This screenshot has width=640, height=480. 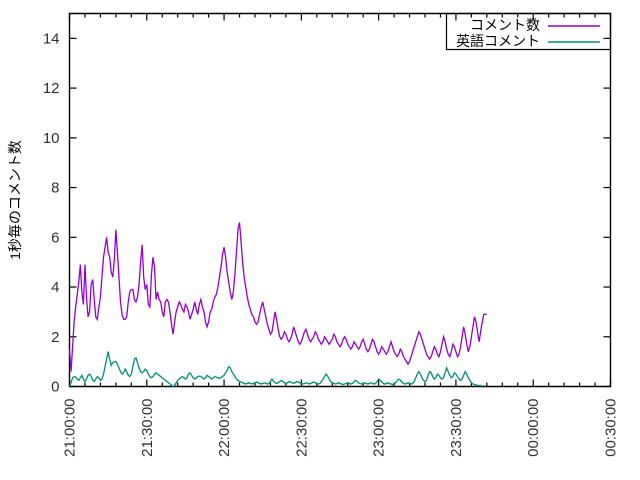 I want to click on y-tick-label: 14, so click(x=51, y=38).